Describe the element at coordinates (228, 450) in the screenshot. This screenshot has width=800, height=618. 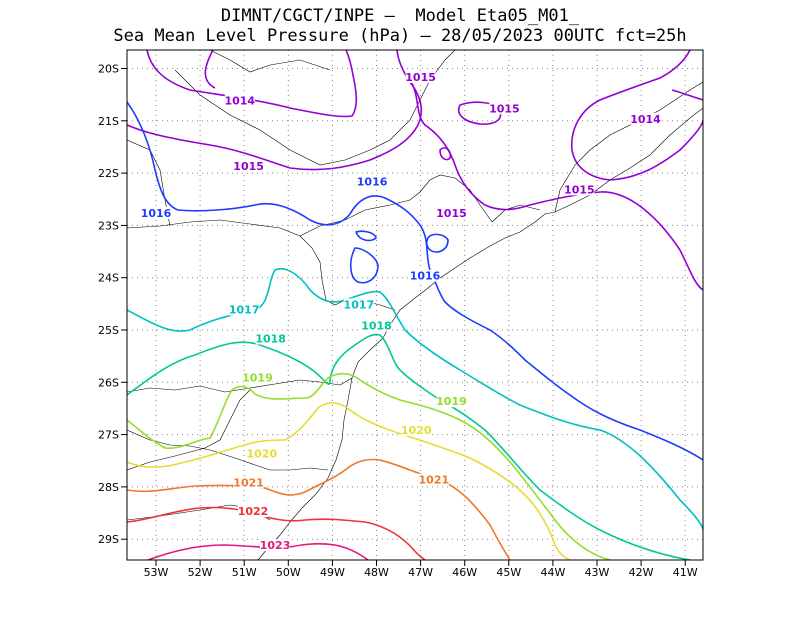
I see `border-sc-rs` at that location.